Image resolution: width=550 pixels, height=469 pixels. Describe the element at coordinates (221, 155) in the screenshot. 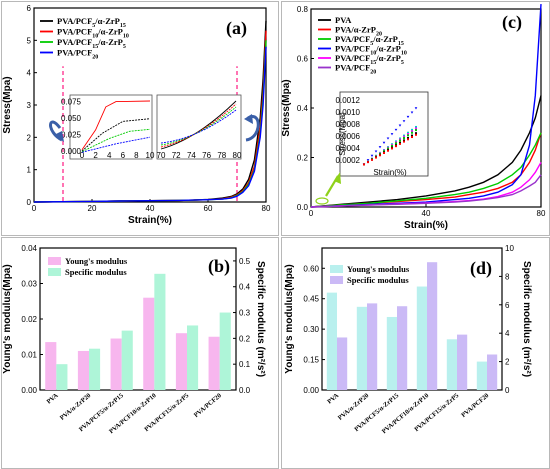

I see `inset2-x-tick-4: 78` at that location.